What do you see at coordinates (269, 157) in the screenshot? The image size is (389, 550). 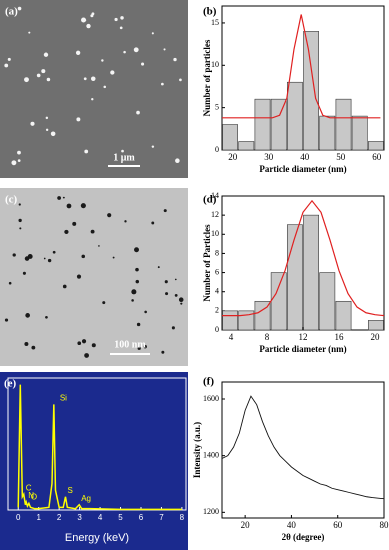 I see `x-tick-label: 30` at bounding box center [269, 157].